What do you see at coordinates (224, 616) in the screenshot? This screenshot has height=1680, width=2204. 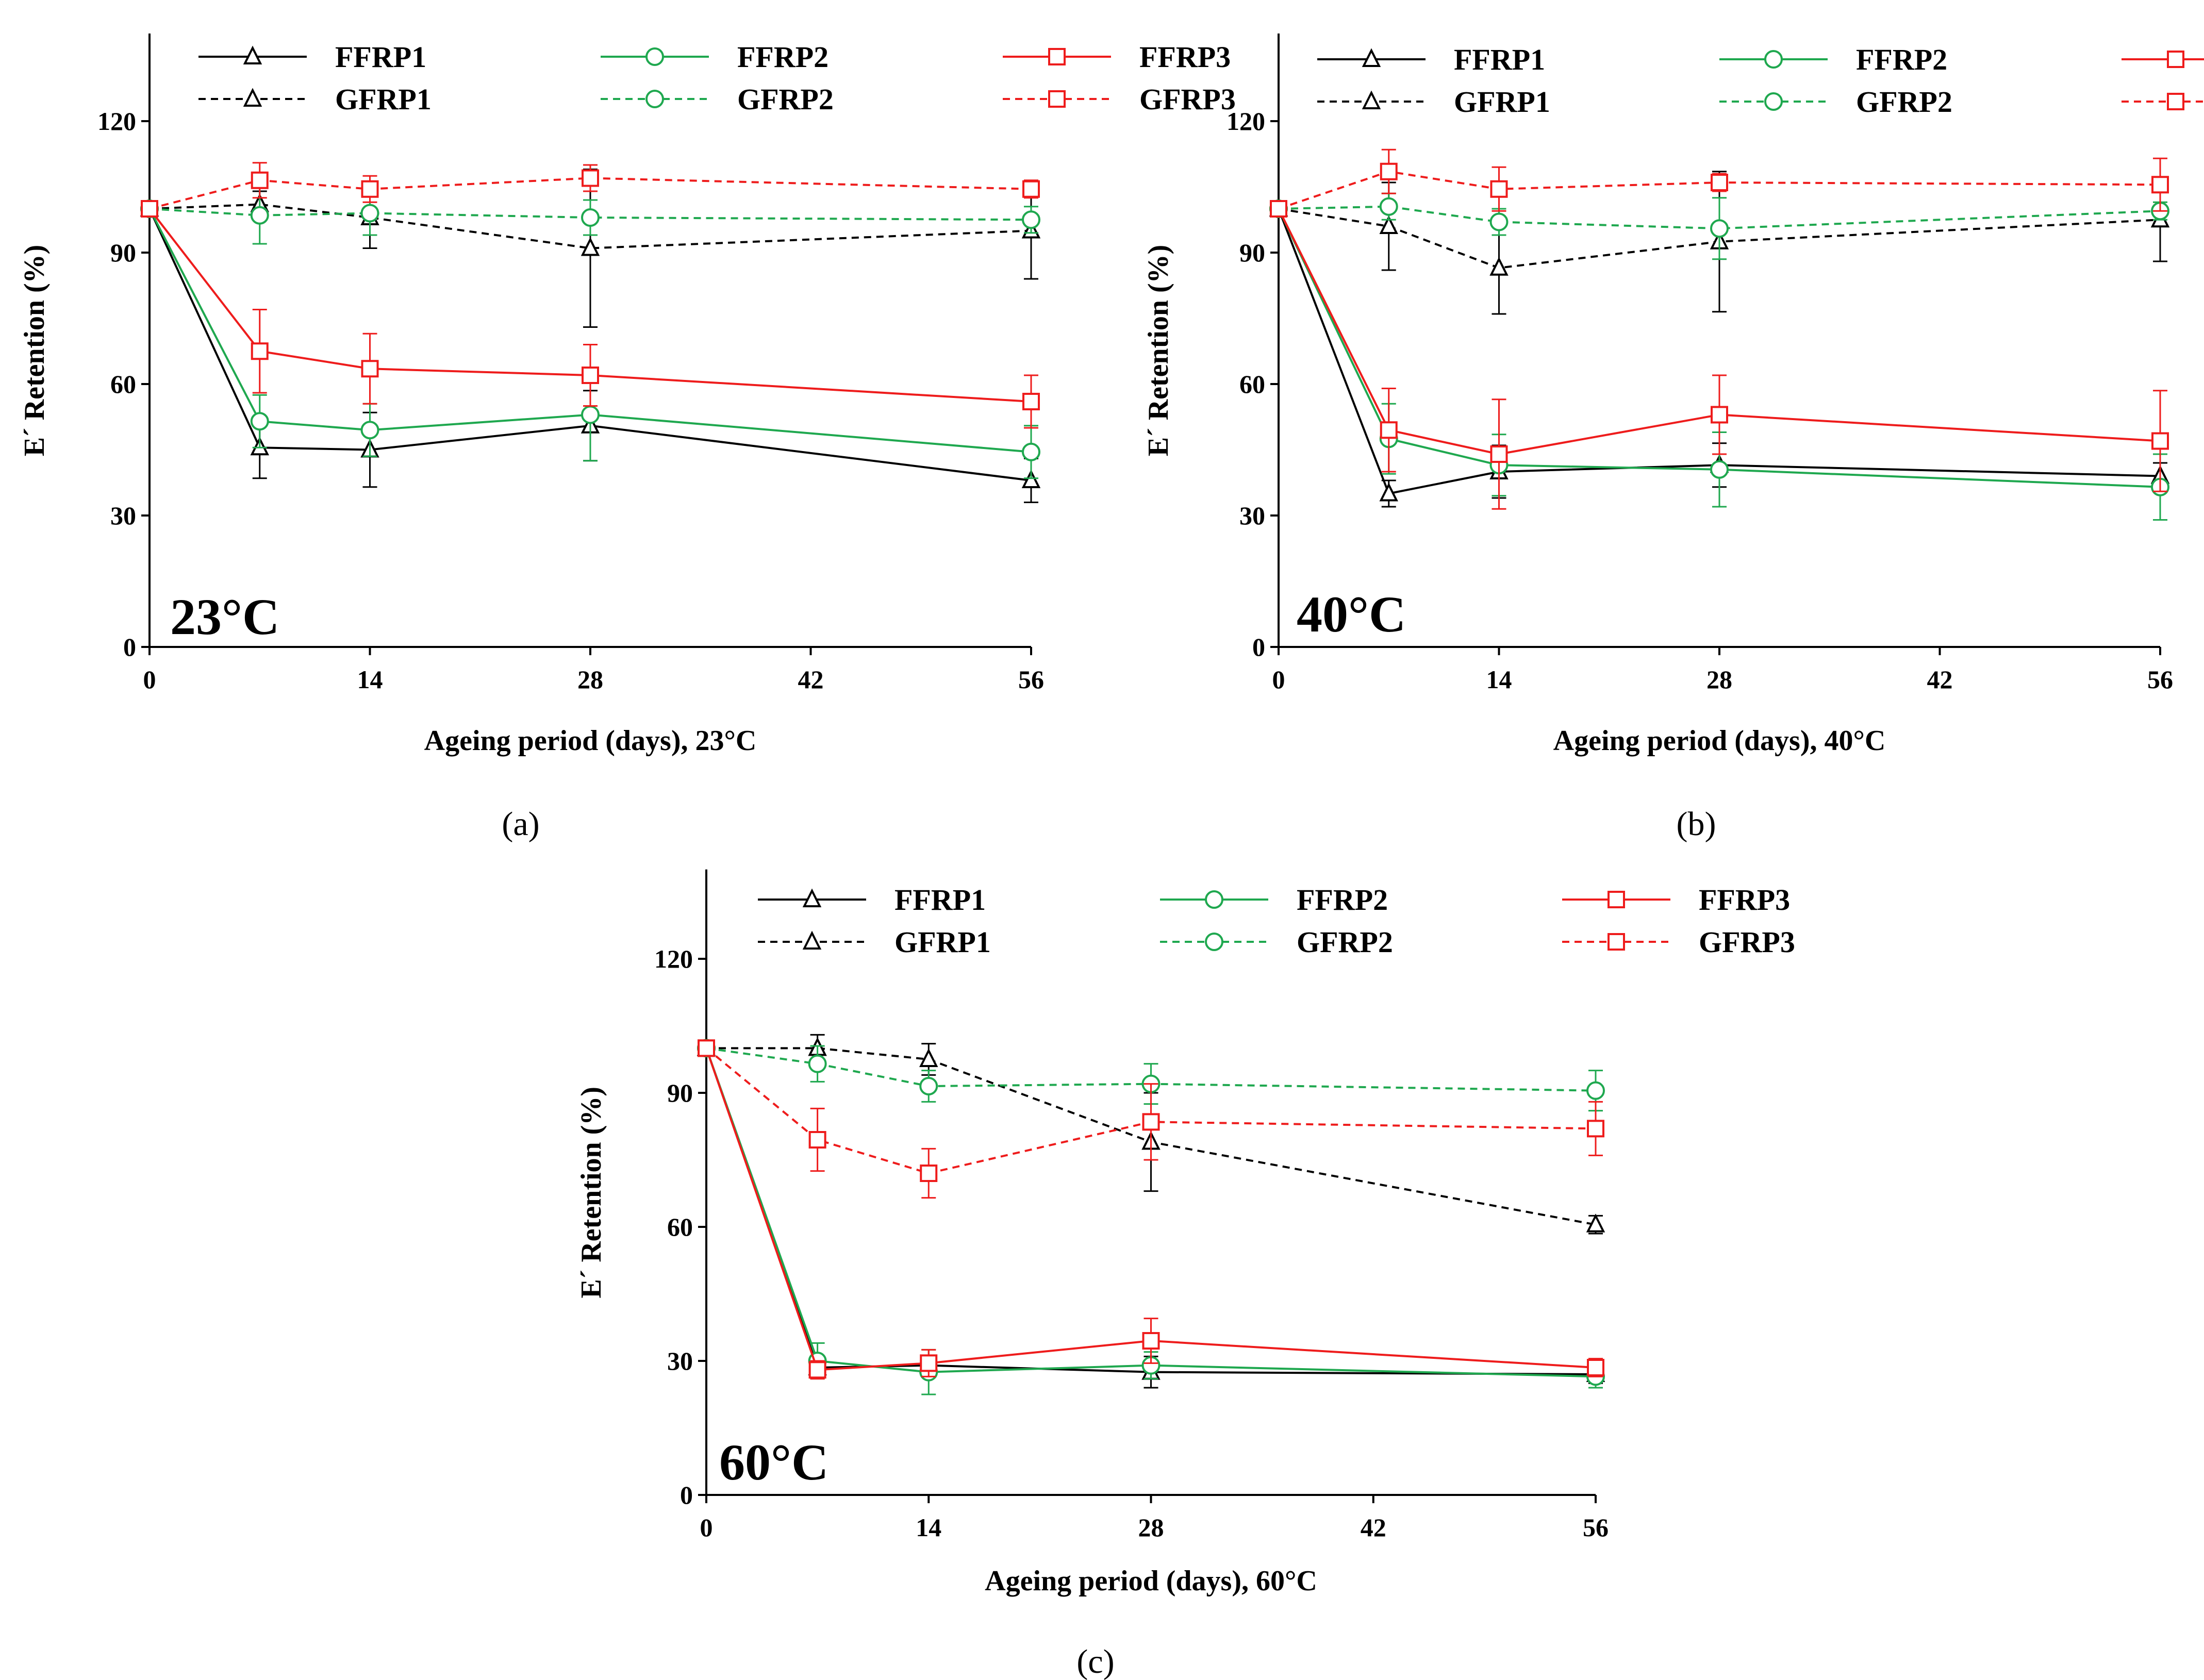 I see `temperature-label: 23°C` at bounding box center [224, 616].